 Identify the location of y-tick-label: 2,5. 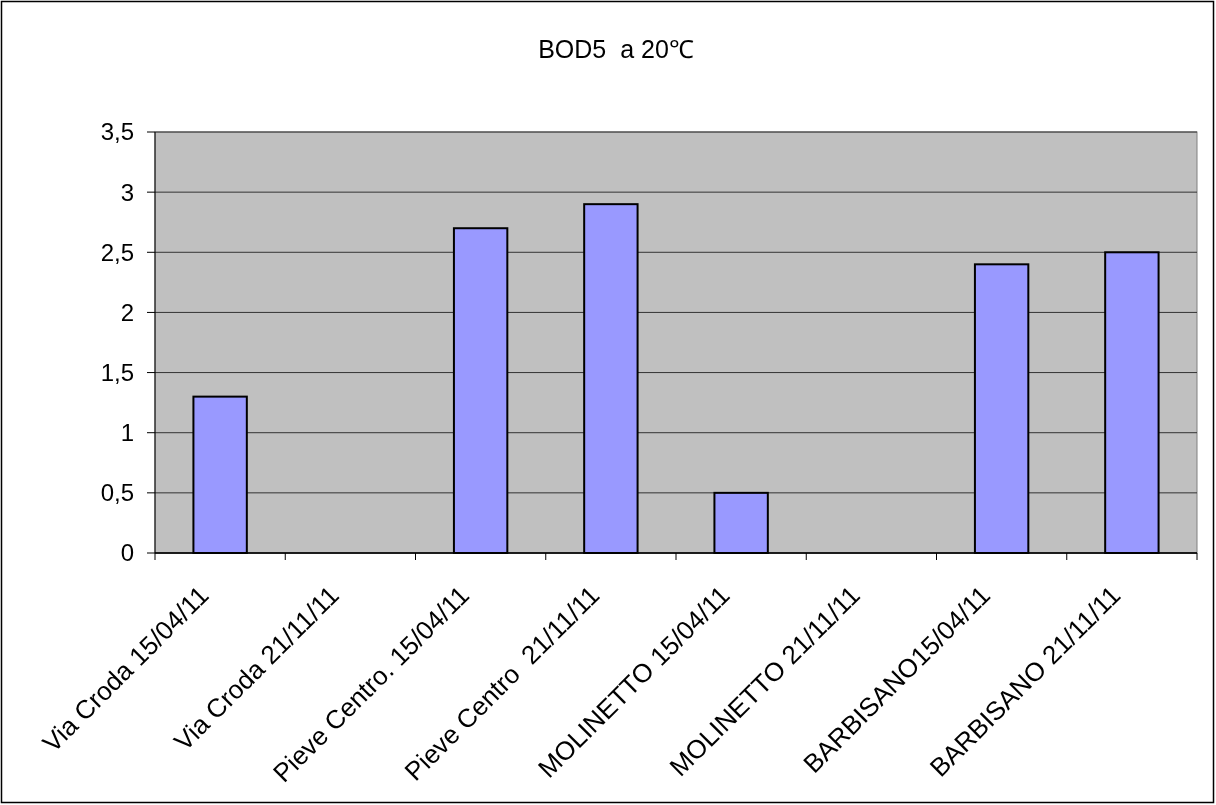
(117, 252).